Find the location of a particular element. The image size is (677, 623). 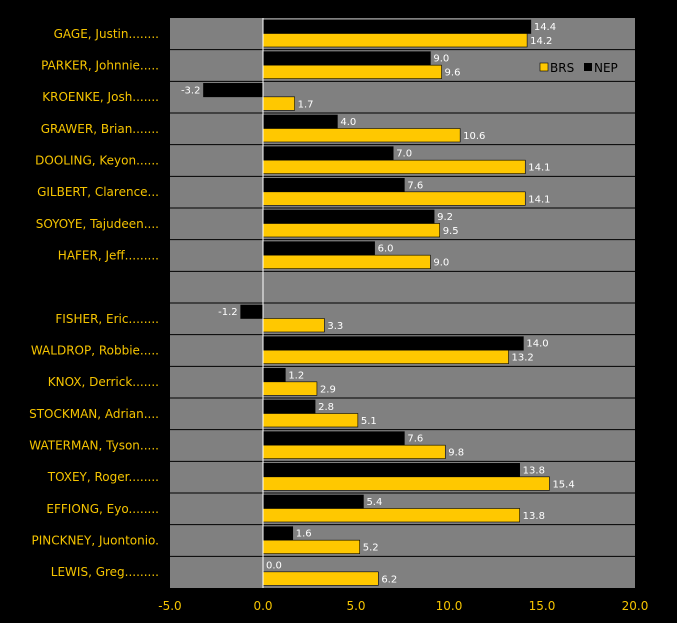

x-tick-label: 10.0 is located at coordinates (449, 606).